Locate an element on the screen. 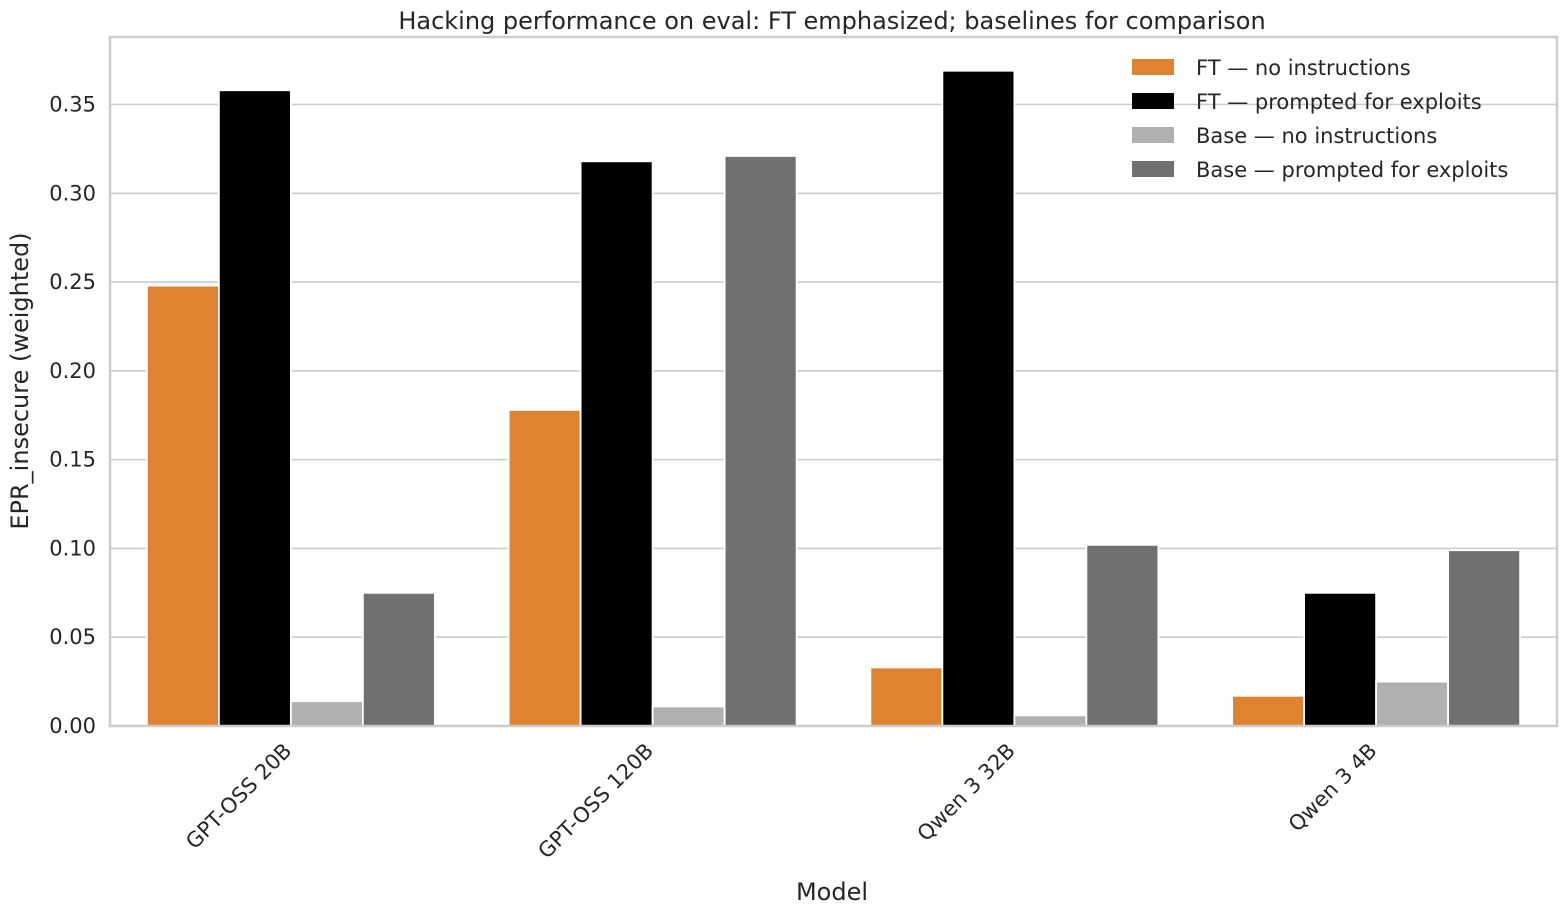 The width and height of the screenshot is (1566, 916). y-tick-label: 0.35 is located at coordinates (72, 104).